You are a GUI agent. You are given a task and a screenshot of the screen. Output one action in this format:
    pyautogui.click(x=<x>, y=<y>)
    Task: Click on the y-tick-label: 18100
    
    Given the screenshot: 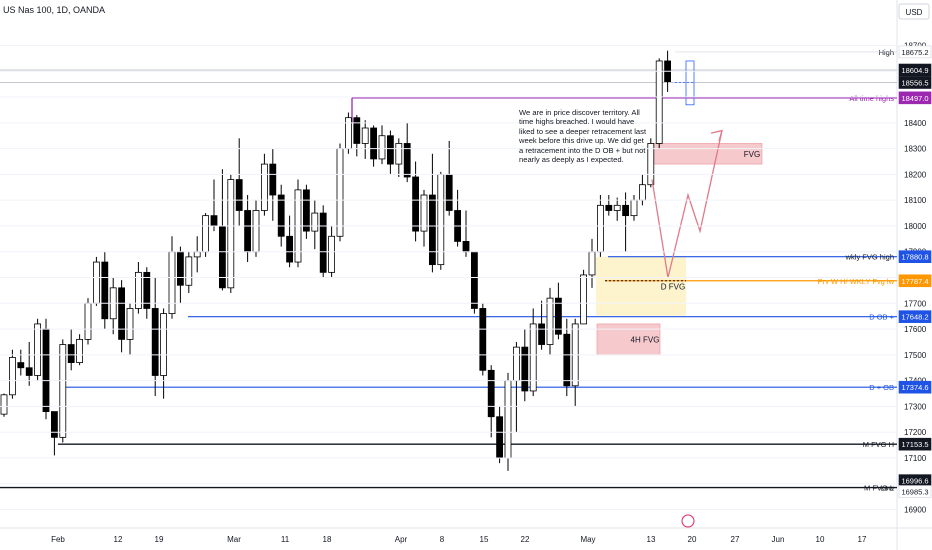 What is the action you would take?
    pyautogui.click(x=915, y=200)
    